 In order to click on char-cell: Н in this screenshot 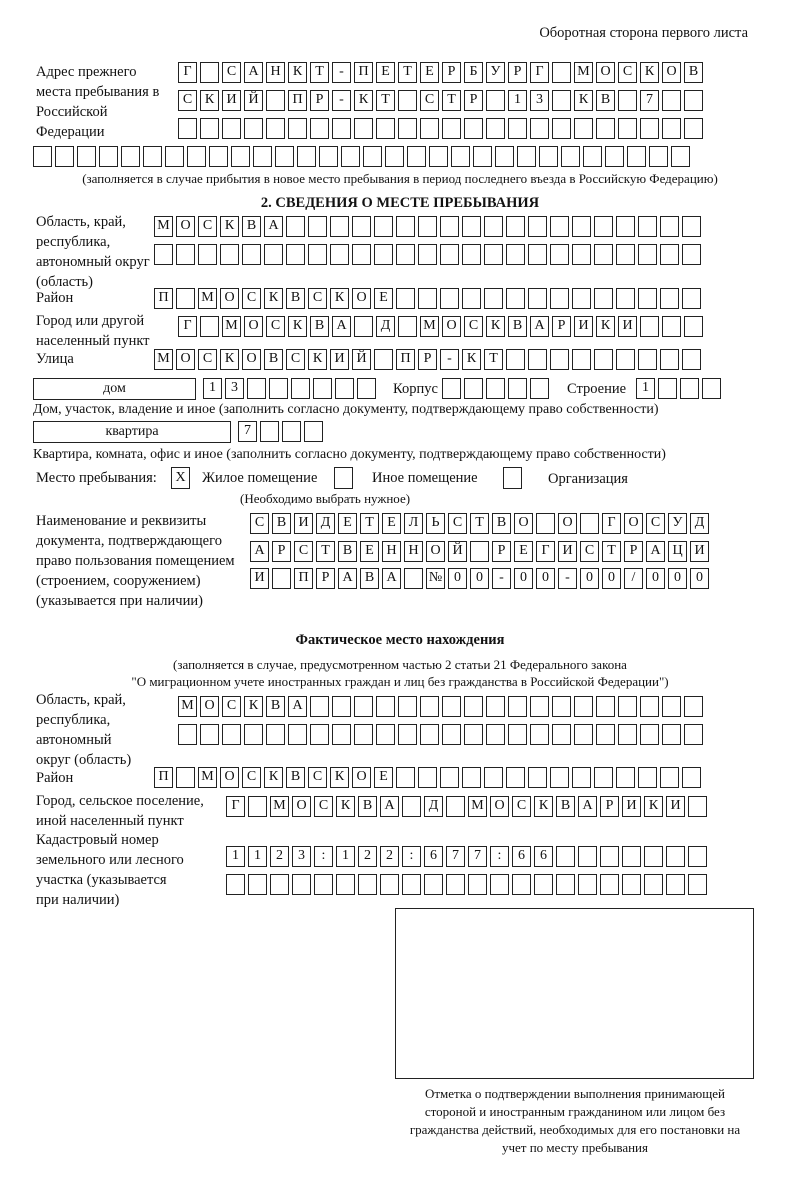, I will do `click(413, 551)`.